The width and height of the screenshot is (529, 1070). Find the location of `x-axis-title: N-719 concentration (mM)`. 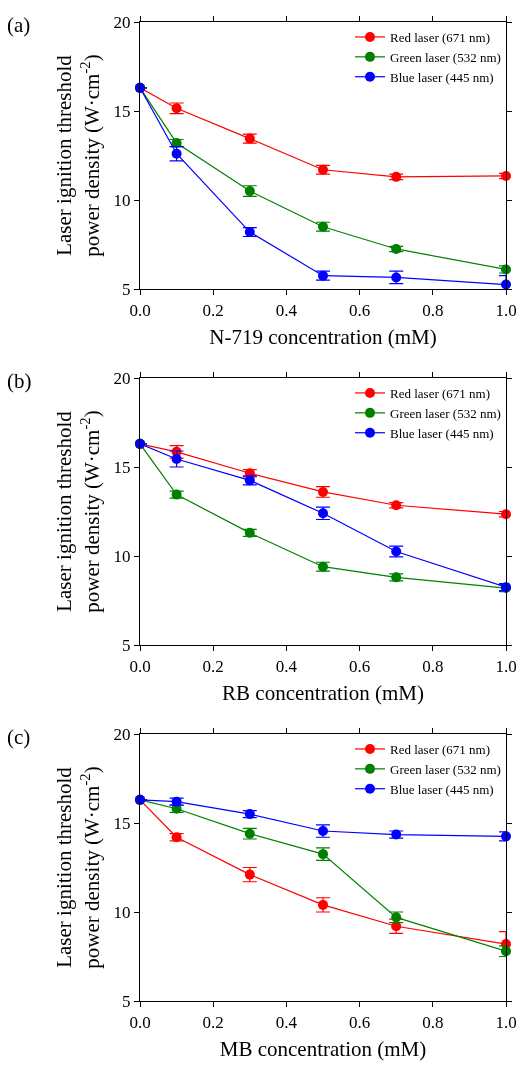

x-axis-title: N-719 concentration (mM) is located at coordinates (323, 336).